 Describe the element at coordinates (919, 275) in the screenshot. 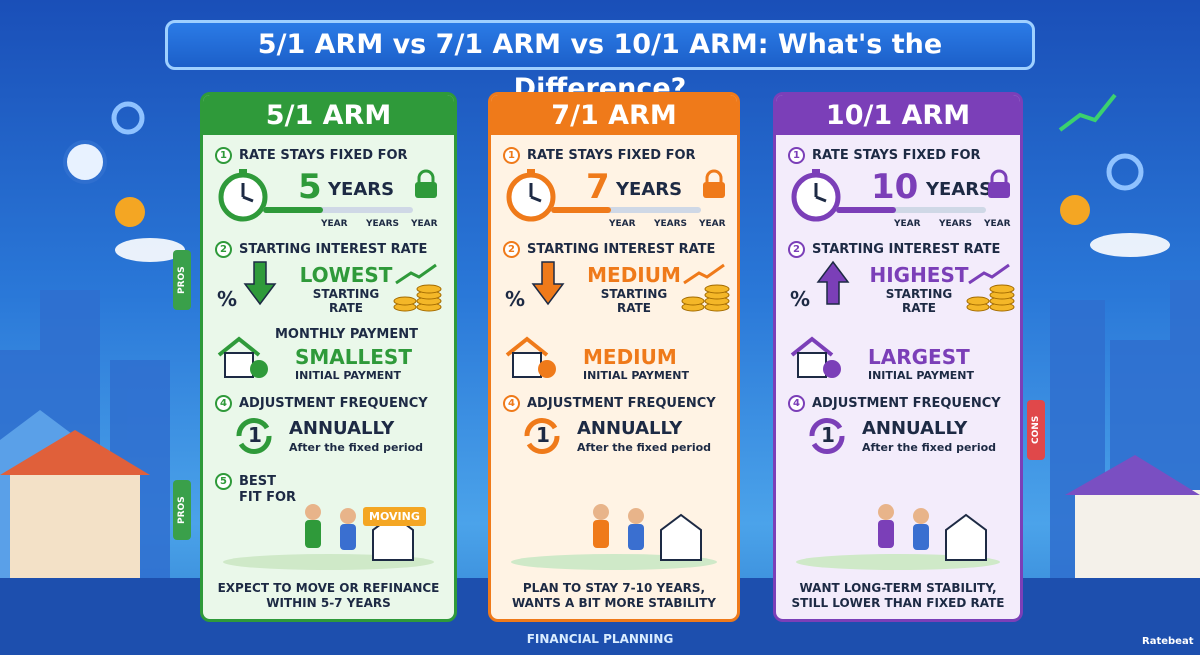

I see `rate-level: HIGHEST` at that location.